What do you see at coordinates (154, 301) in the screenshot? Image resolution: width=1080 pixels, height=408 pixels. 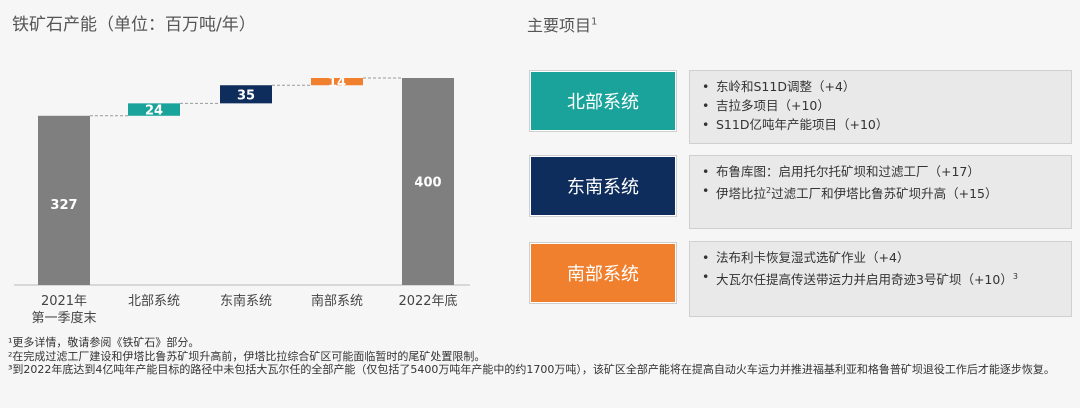 I see `category-label-1: 北部系统` at bounding box center [154, 301].